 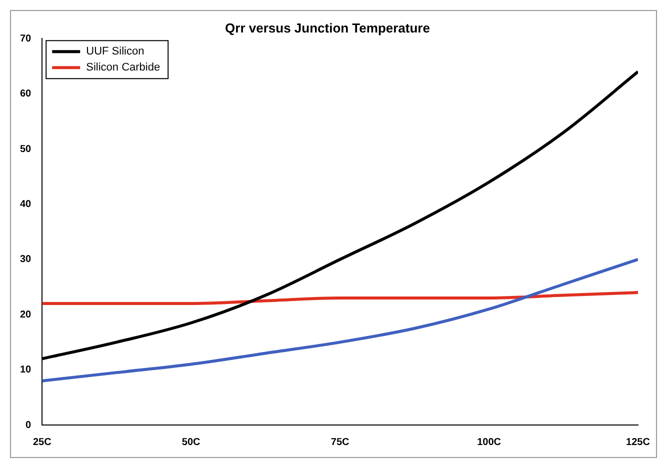 I want to click on y-tick-label: 20, so click(x=26, y=314).